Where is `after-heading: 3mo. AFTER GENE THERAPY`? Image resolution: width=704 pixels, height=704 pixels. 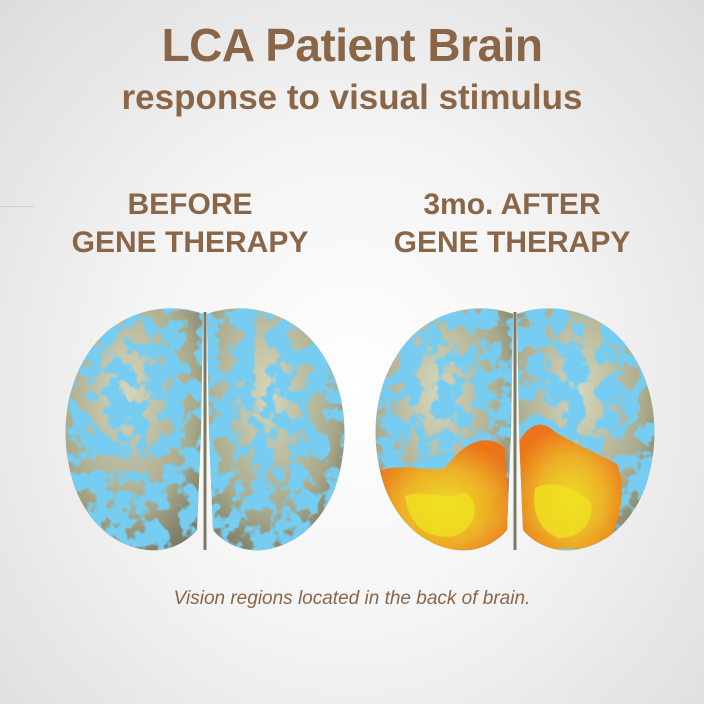
after-heading: 3mo. AFTER GENE THERAPY is located at coordinates (512, 224).